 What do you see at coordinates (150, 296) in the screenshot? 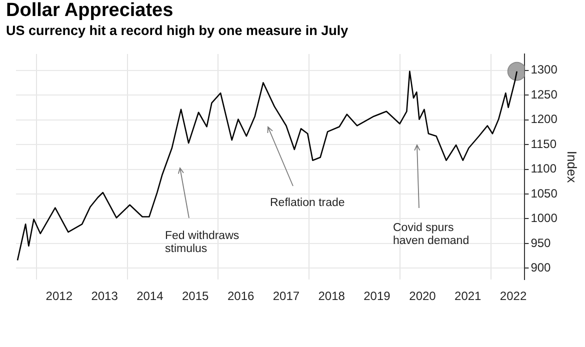
I see `x-tick-label: 2014` at bounding box center [150, 296].